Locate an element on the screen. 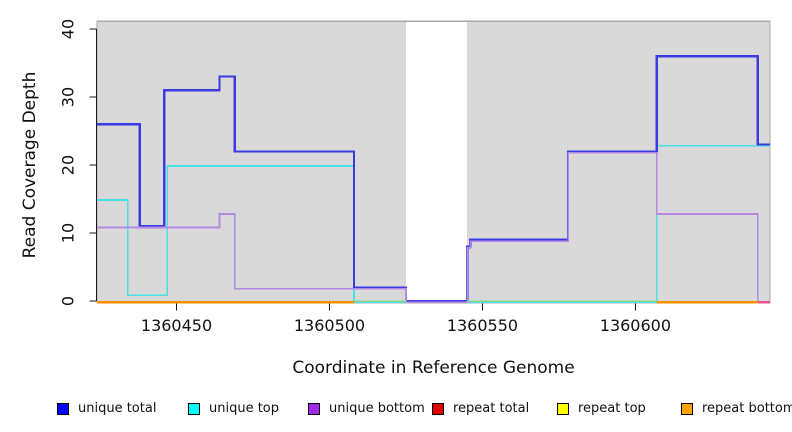 The height and width of the screenshot is (432, 792). legend-item-unique-bottom: unique bottom is located at coordinates (366, 408).